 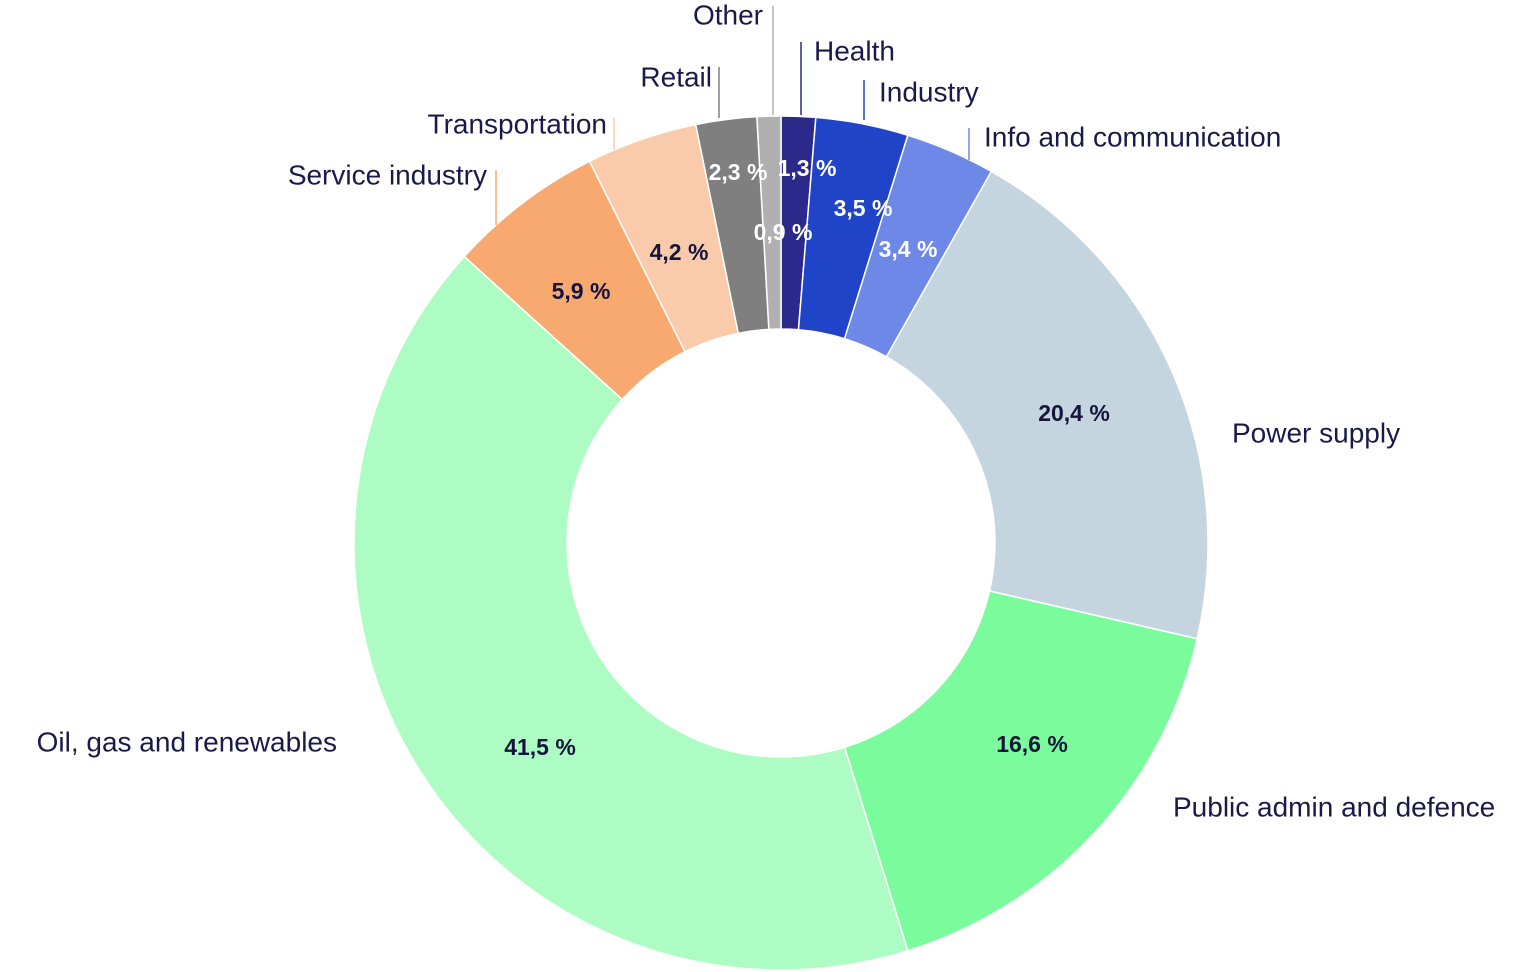 I want to click on value-label: 0,9 %, so click(x=783, y=232).